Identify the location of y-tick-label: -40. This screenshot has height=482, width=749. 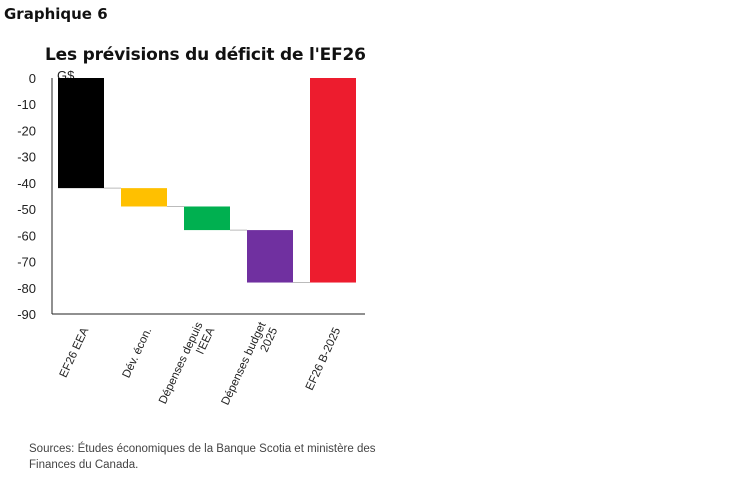
(26, 183).